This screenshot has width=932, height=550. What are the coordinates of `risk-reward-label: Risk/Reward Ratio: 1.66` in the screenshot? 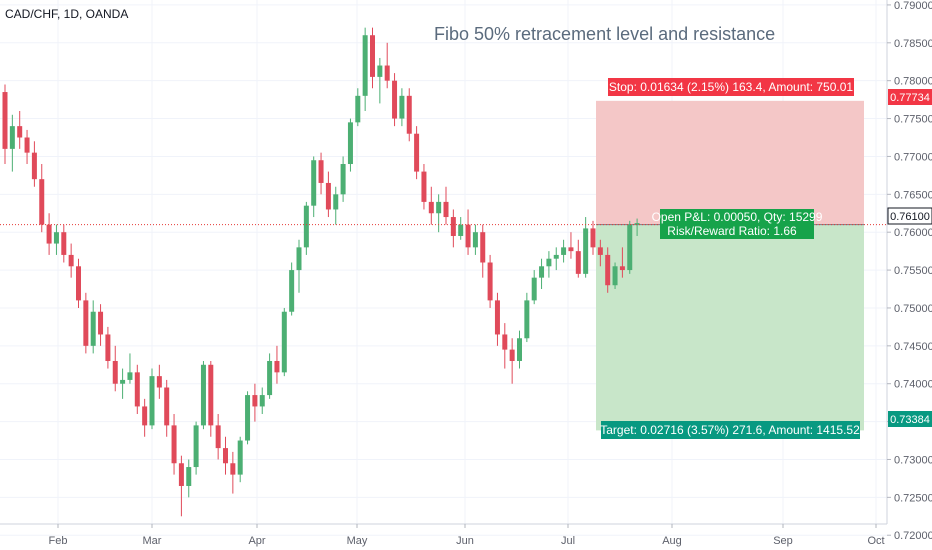 It's located at (732, 231).